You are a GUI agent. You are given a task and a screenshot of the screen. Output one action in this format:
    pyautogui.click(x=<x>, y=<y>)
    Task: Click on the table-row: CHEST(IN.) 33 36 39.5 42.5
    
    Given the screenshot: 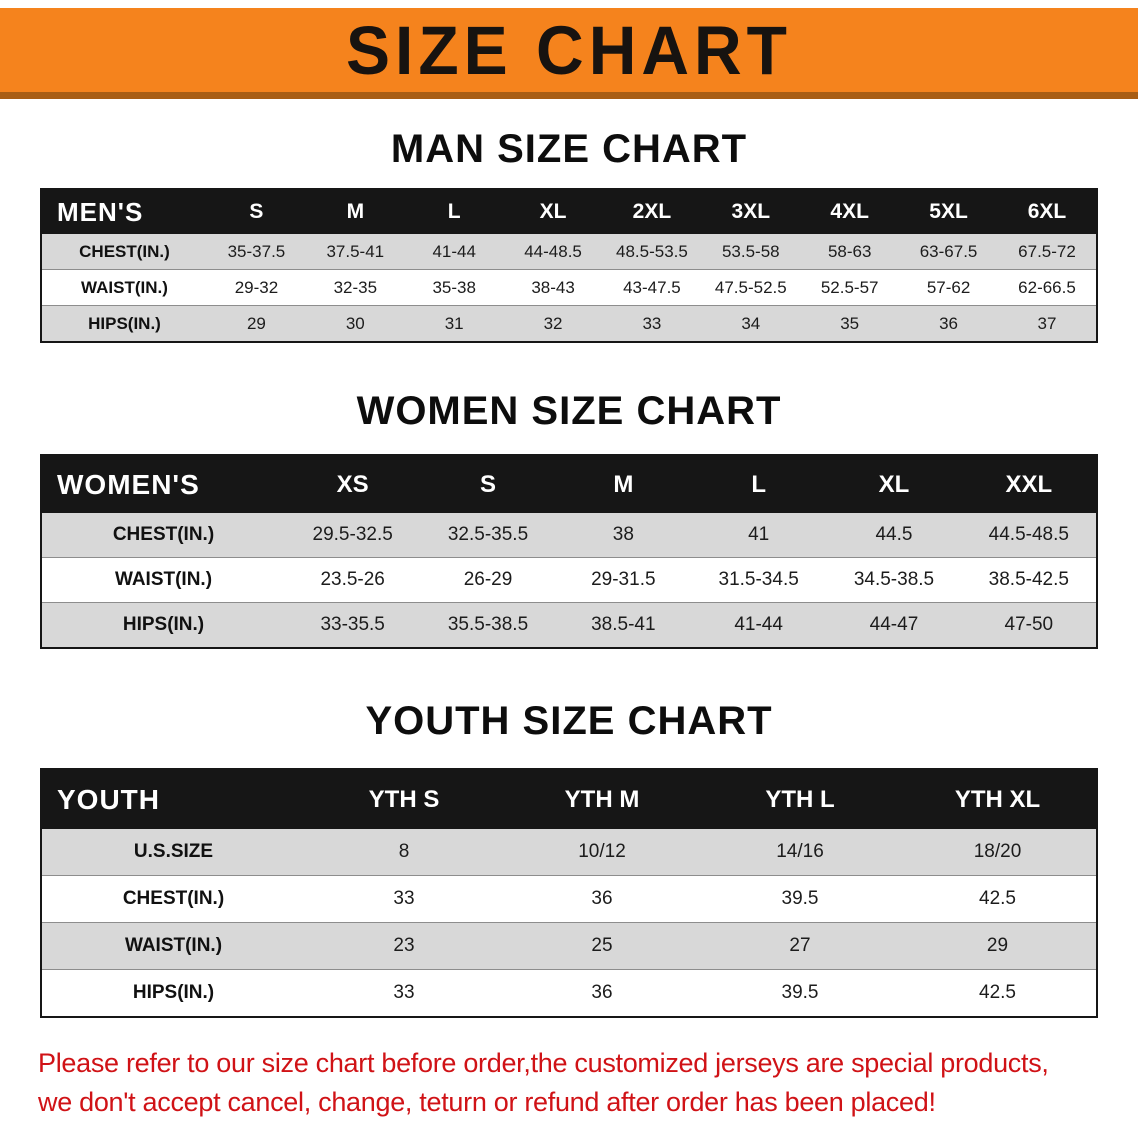 What is the action you would take?
    pyautogui.click(x=569, y=899)
    